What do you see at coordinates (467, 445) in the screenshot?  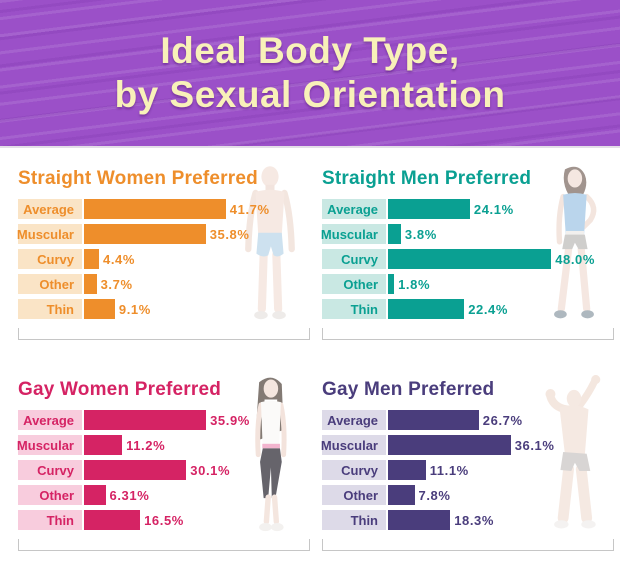 I see `bar-row: Muscular 36.1%` at bounding box center [467, 445].